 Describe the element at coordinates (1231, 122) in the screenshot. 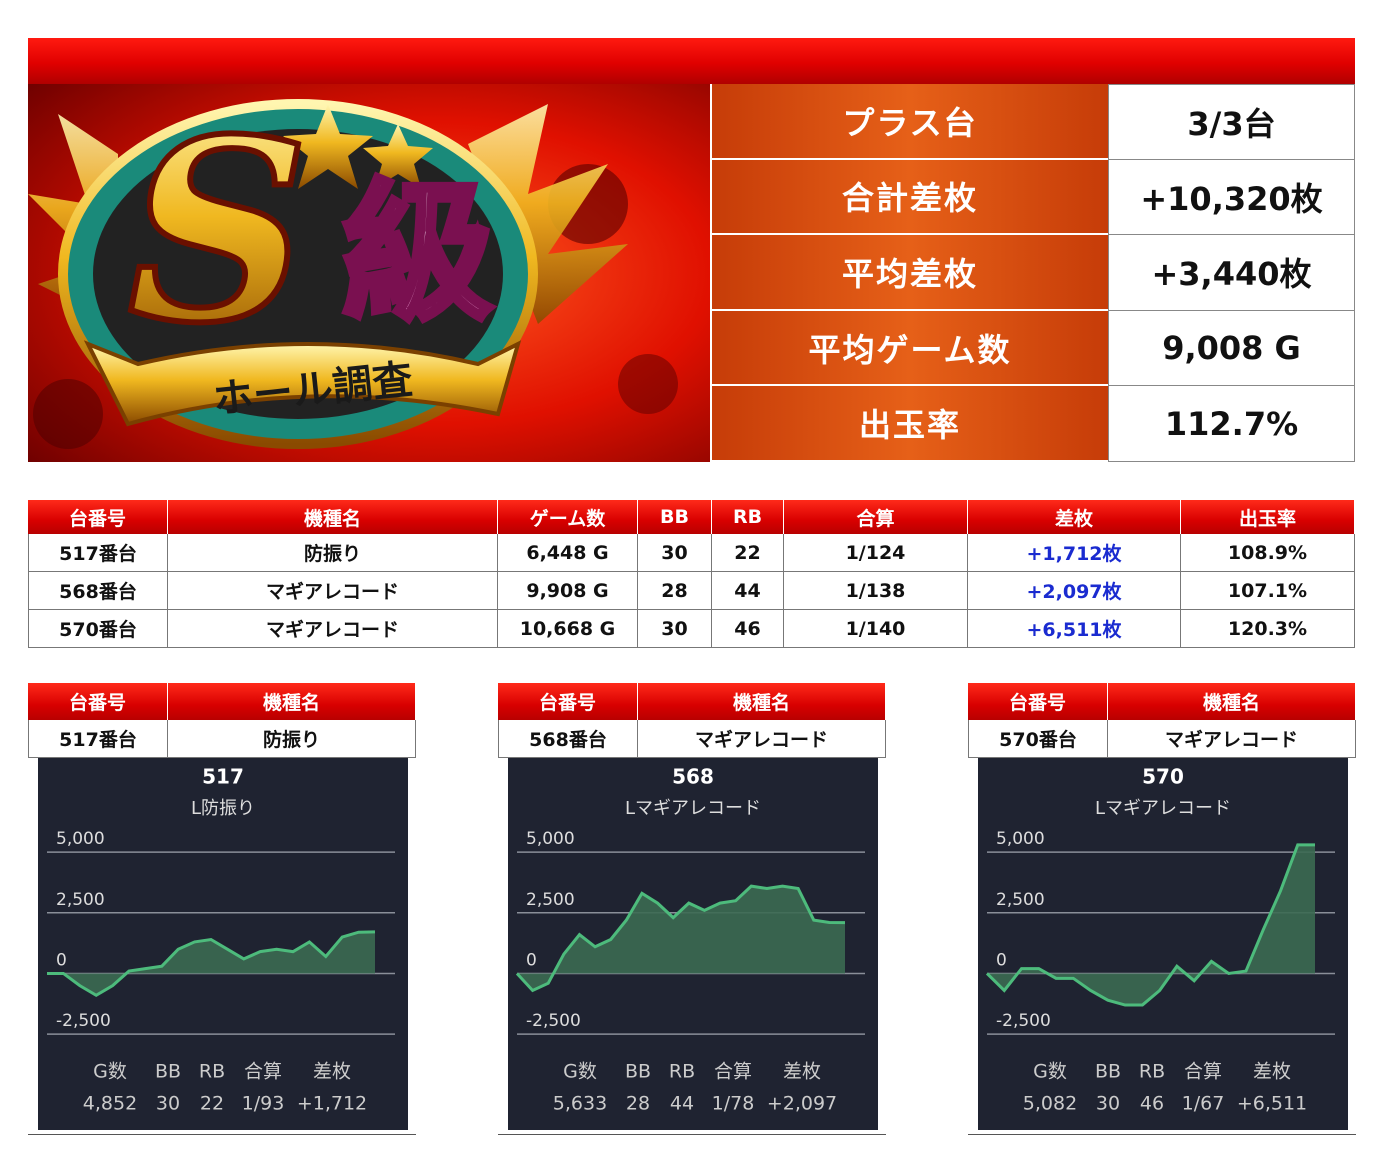

I see `summary-value: 3/3台` at that location.